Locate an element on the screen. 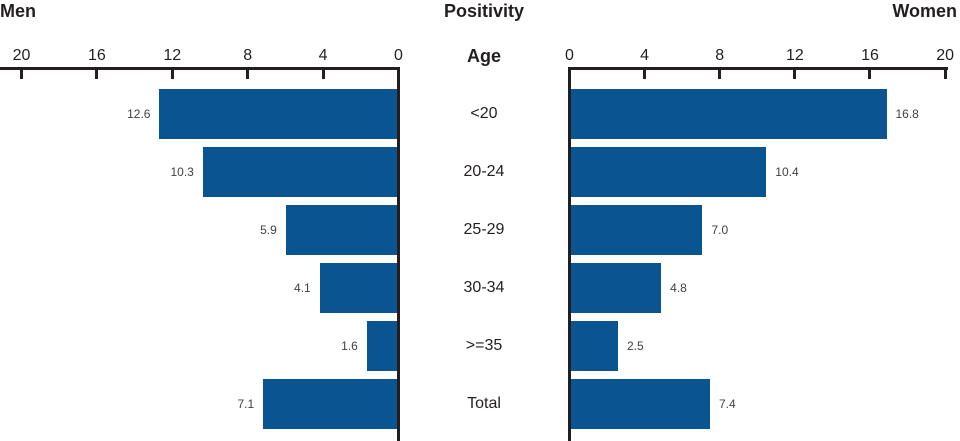 Image resolution: width=960 pixels, height=441 pixels. category-label: <20 is located at coordinates (484, 113).